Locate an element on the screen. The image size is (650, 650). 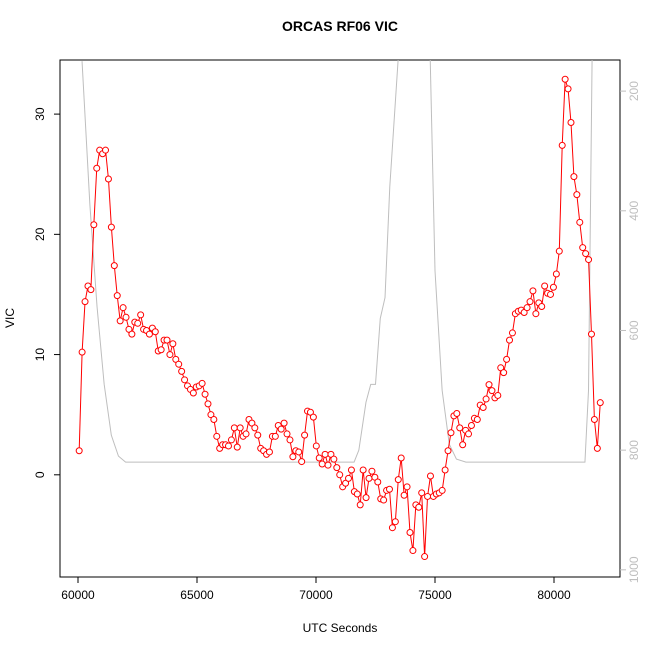
chart-title: ORCAS RF06 VIC is located at coordinates (340, 26).